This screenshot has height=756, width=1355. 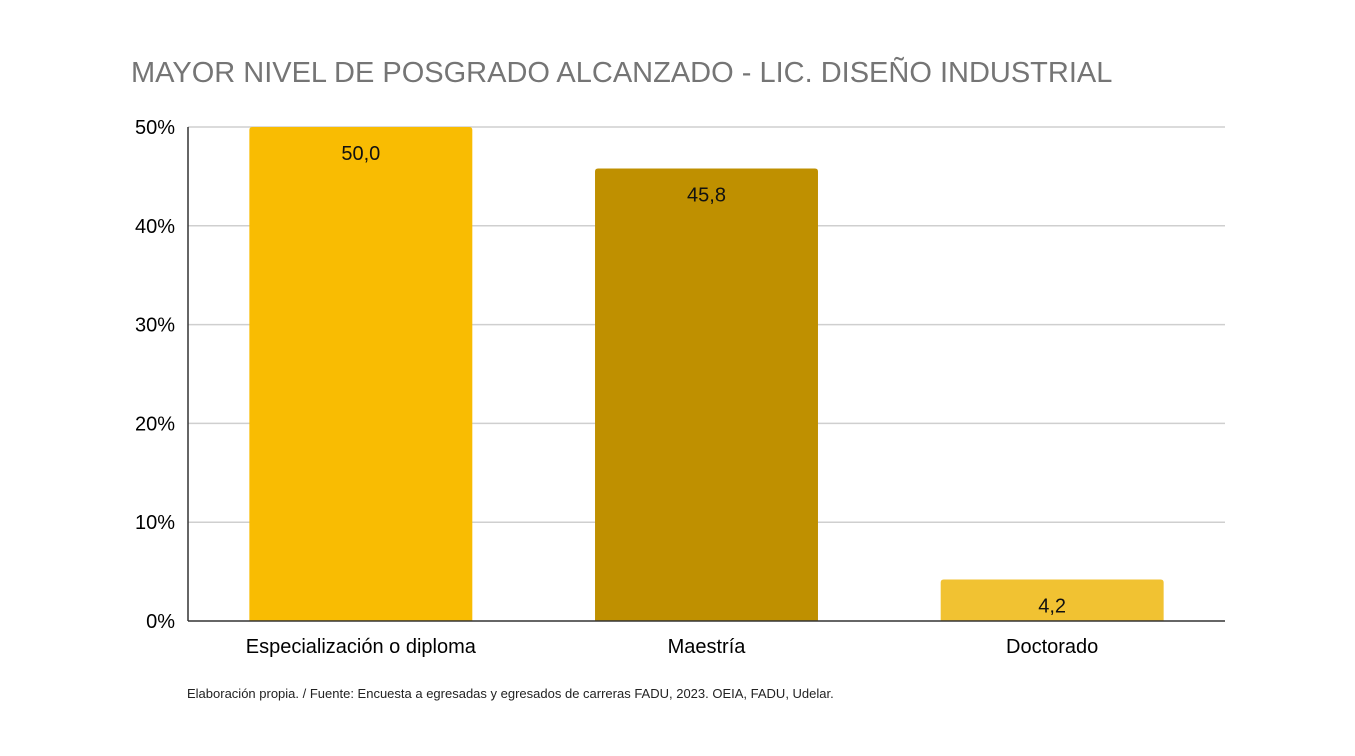 I want to click on y-tick-label: 10%, so click(x=155, y=523).